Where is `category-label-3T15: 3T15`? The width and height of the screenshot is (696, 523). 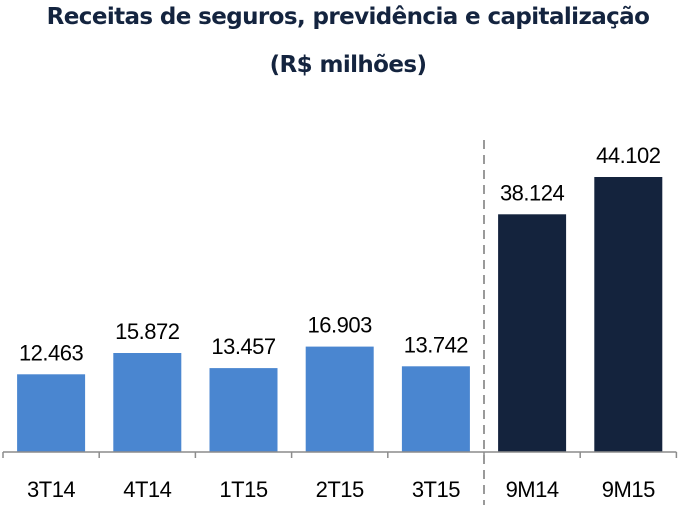
category-label-3T15: 3T15 is located at coordinates (436, 489).